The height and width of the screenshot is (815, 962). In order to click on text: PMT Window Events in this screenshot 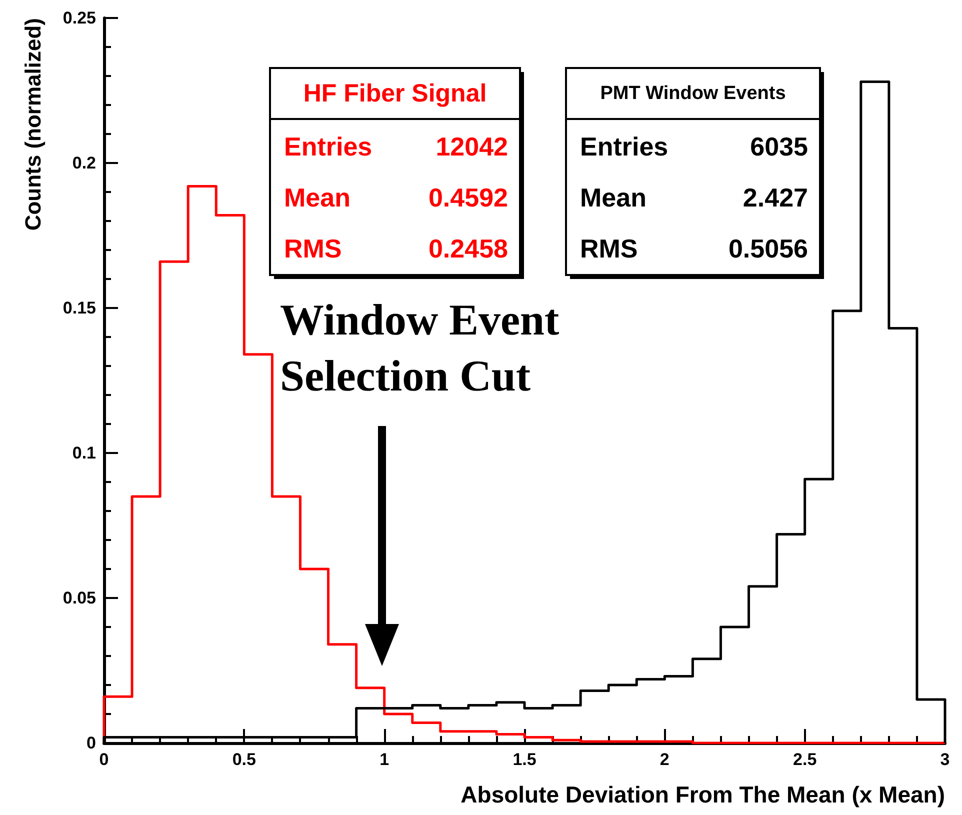, I will do `click(693, 93)`.